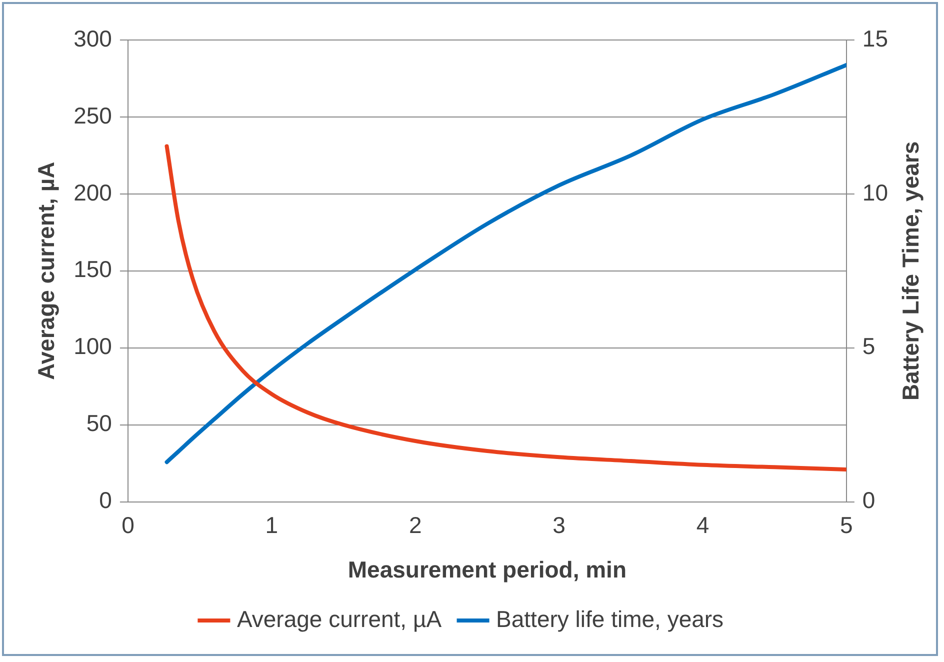 This screenshot has height=662, width=944. What do you see at coordinates (339, 619) in the screenshot?
I see `legend-label: Average current, µA` at bounding box center [339, 619].